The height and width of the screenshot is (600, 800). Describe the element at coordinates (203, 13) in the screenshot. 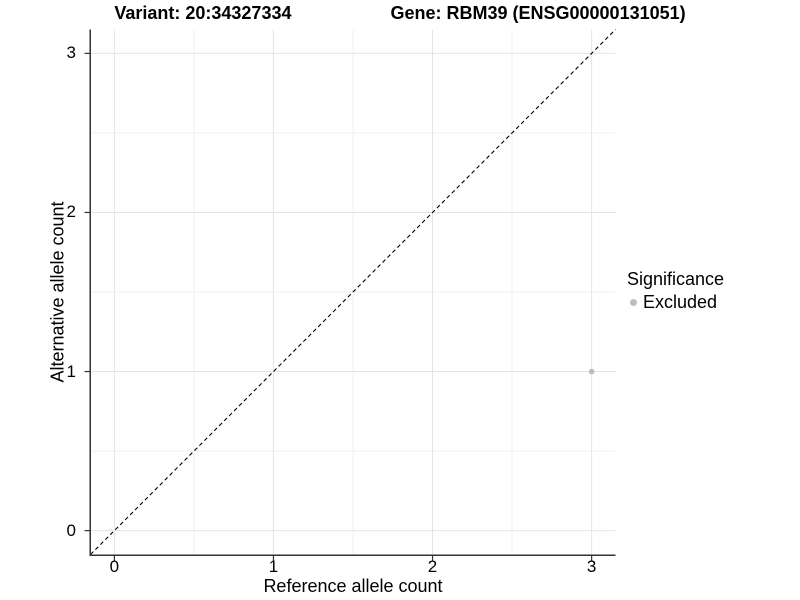

I see `plot-title-variant: Variant: 20:34327334` at that location.